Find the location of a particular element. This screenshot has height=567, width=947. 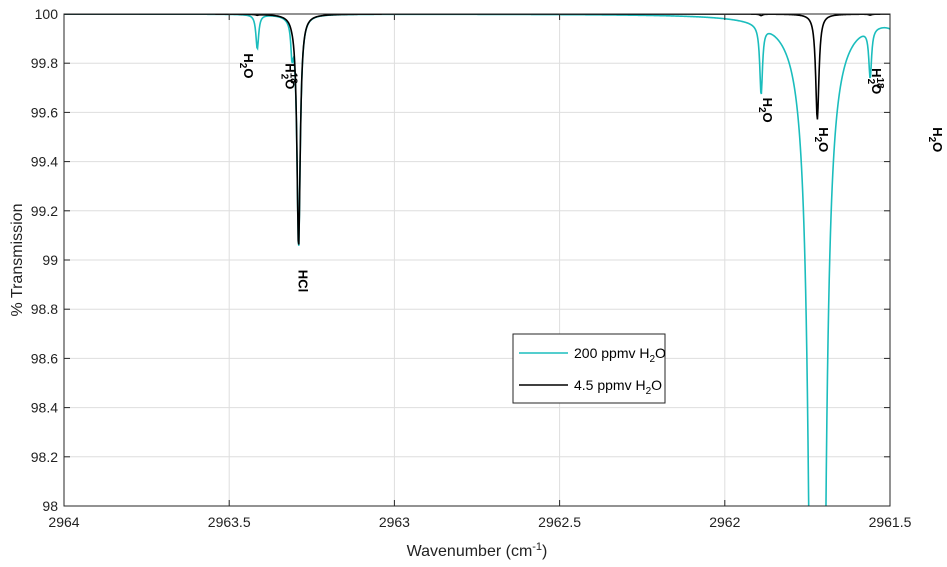

annotation-h218o-2: H182O is located at coordinates (875, 81).